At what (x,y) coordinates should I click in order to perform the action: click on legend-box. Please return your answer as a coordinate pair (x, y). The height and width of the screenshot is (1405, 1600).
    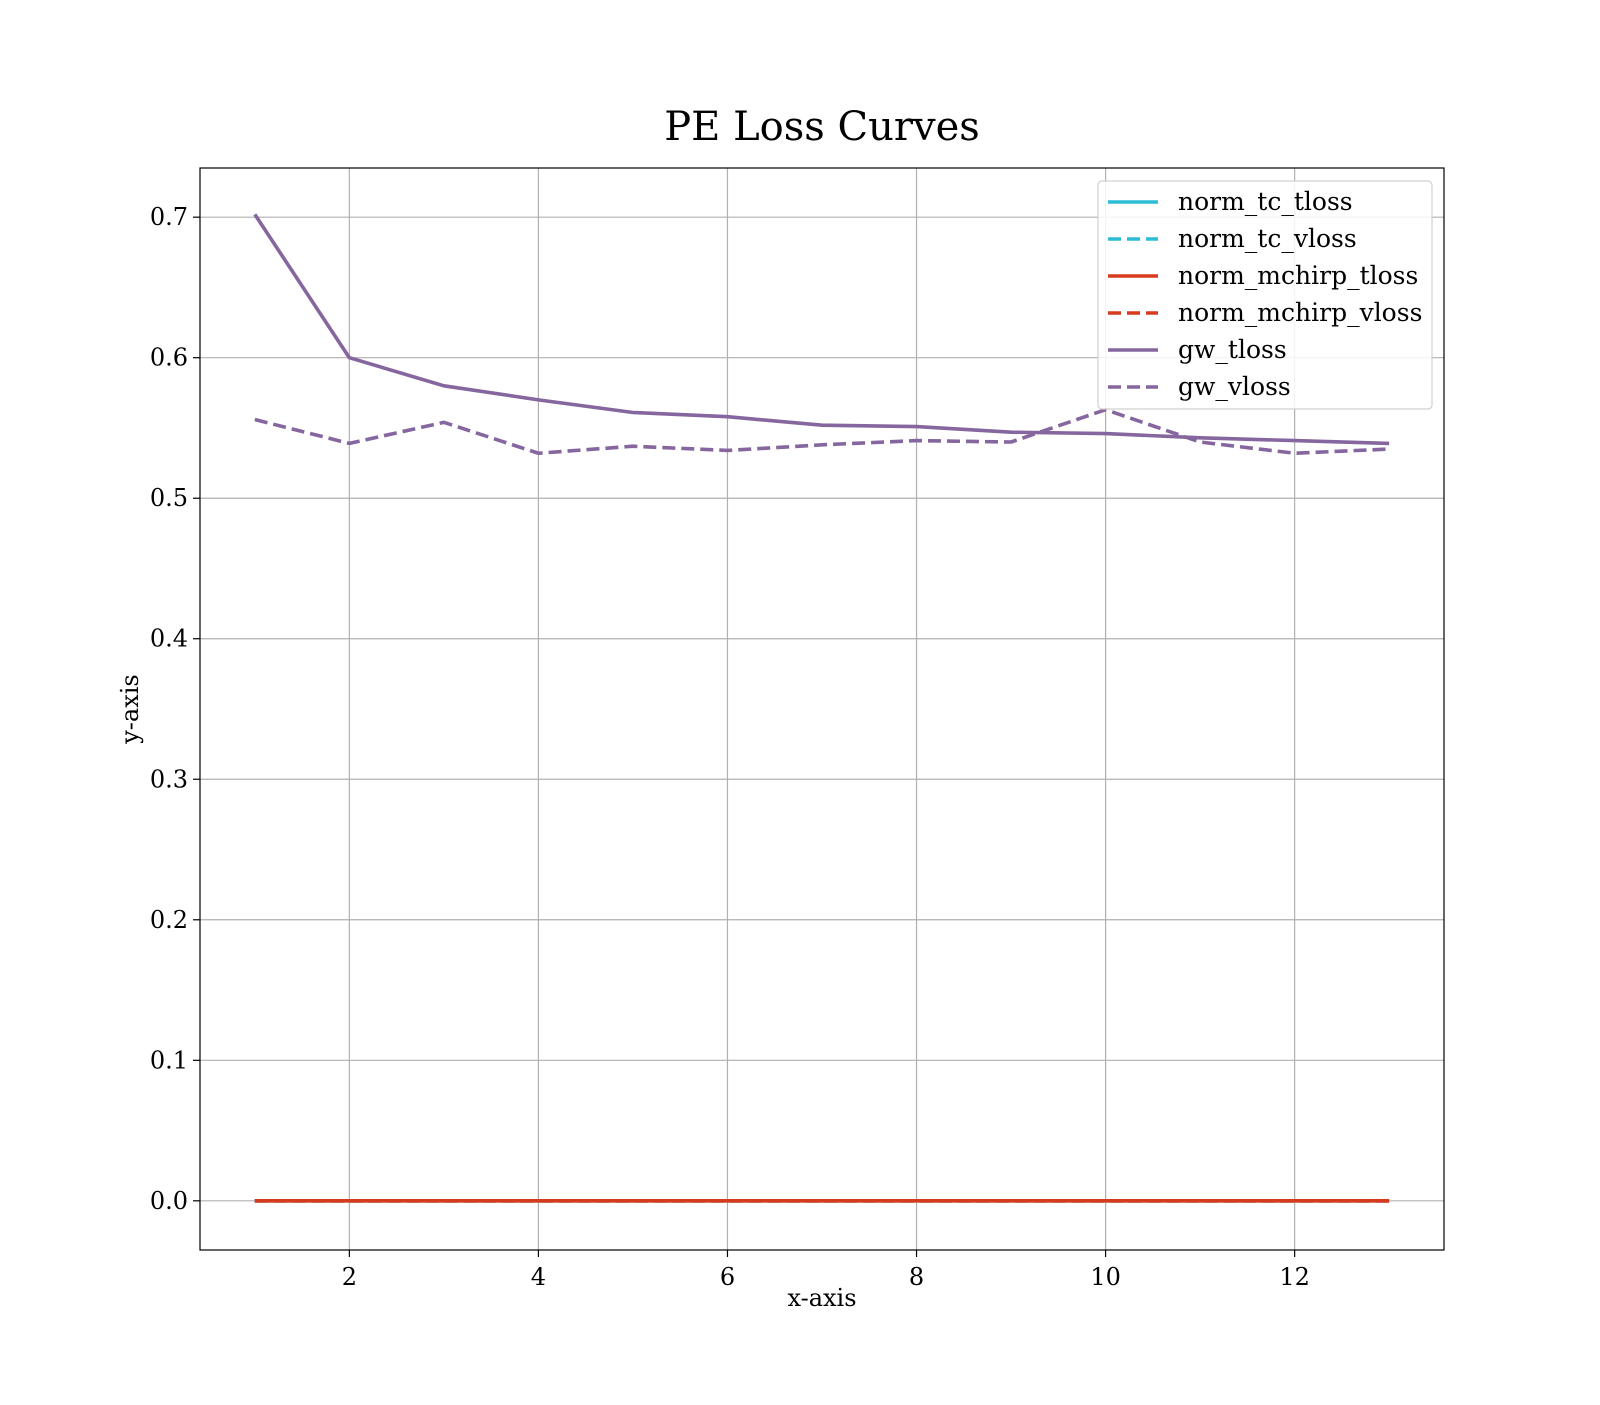
    Looking at the image, I should click on (1265, 295).